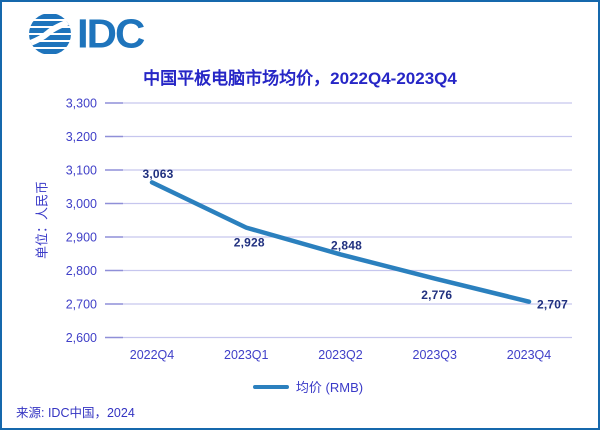  I want to click on data-point-label: 3,063, so click(157, 174).